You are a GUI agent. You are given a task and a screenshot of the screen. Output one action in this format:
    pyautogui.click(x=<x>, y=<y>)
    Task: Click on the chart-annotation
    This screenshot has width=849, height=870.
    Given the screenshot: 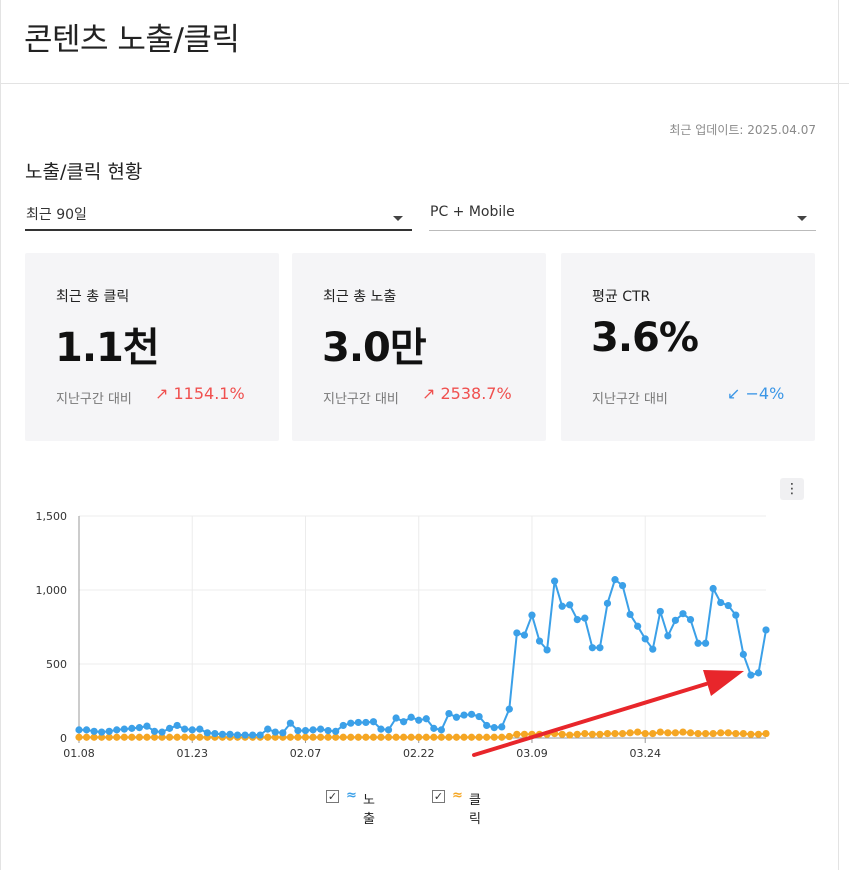 What is the action you would take?
    pyautogui.click(x=608, y=713)
    